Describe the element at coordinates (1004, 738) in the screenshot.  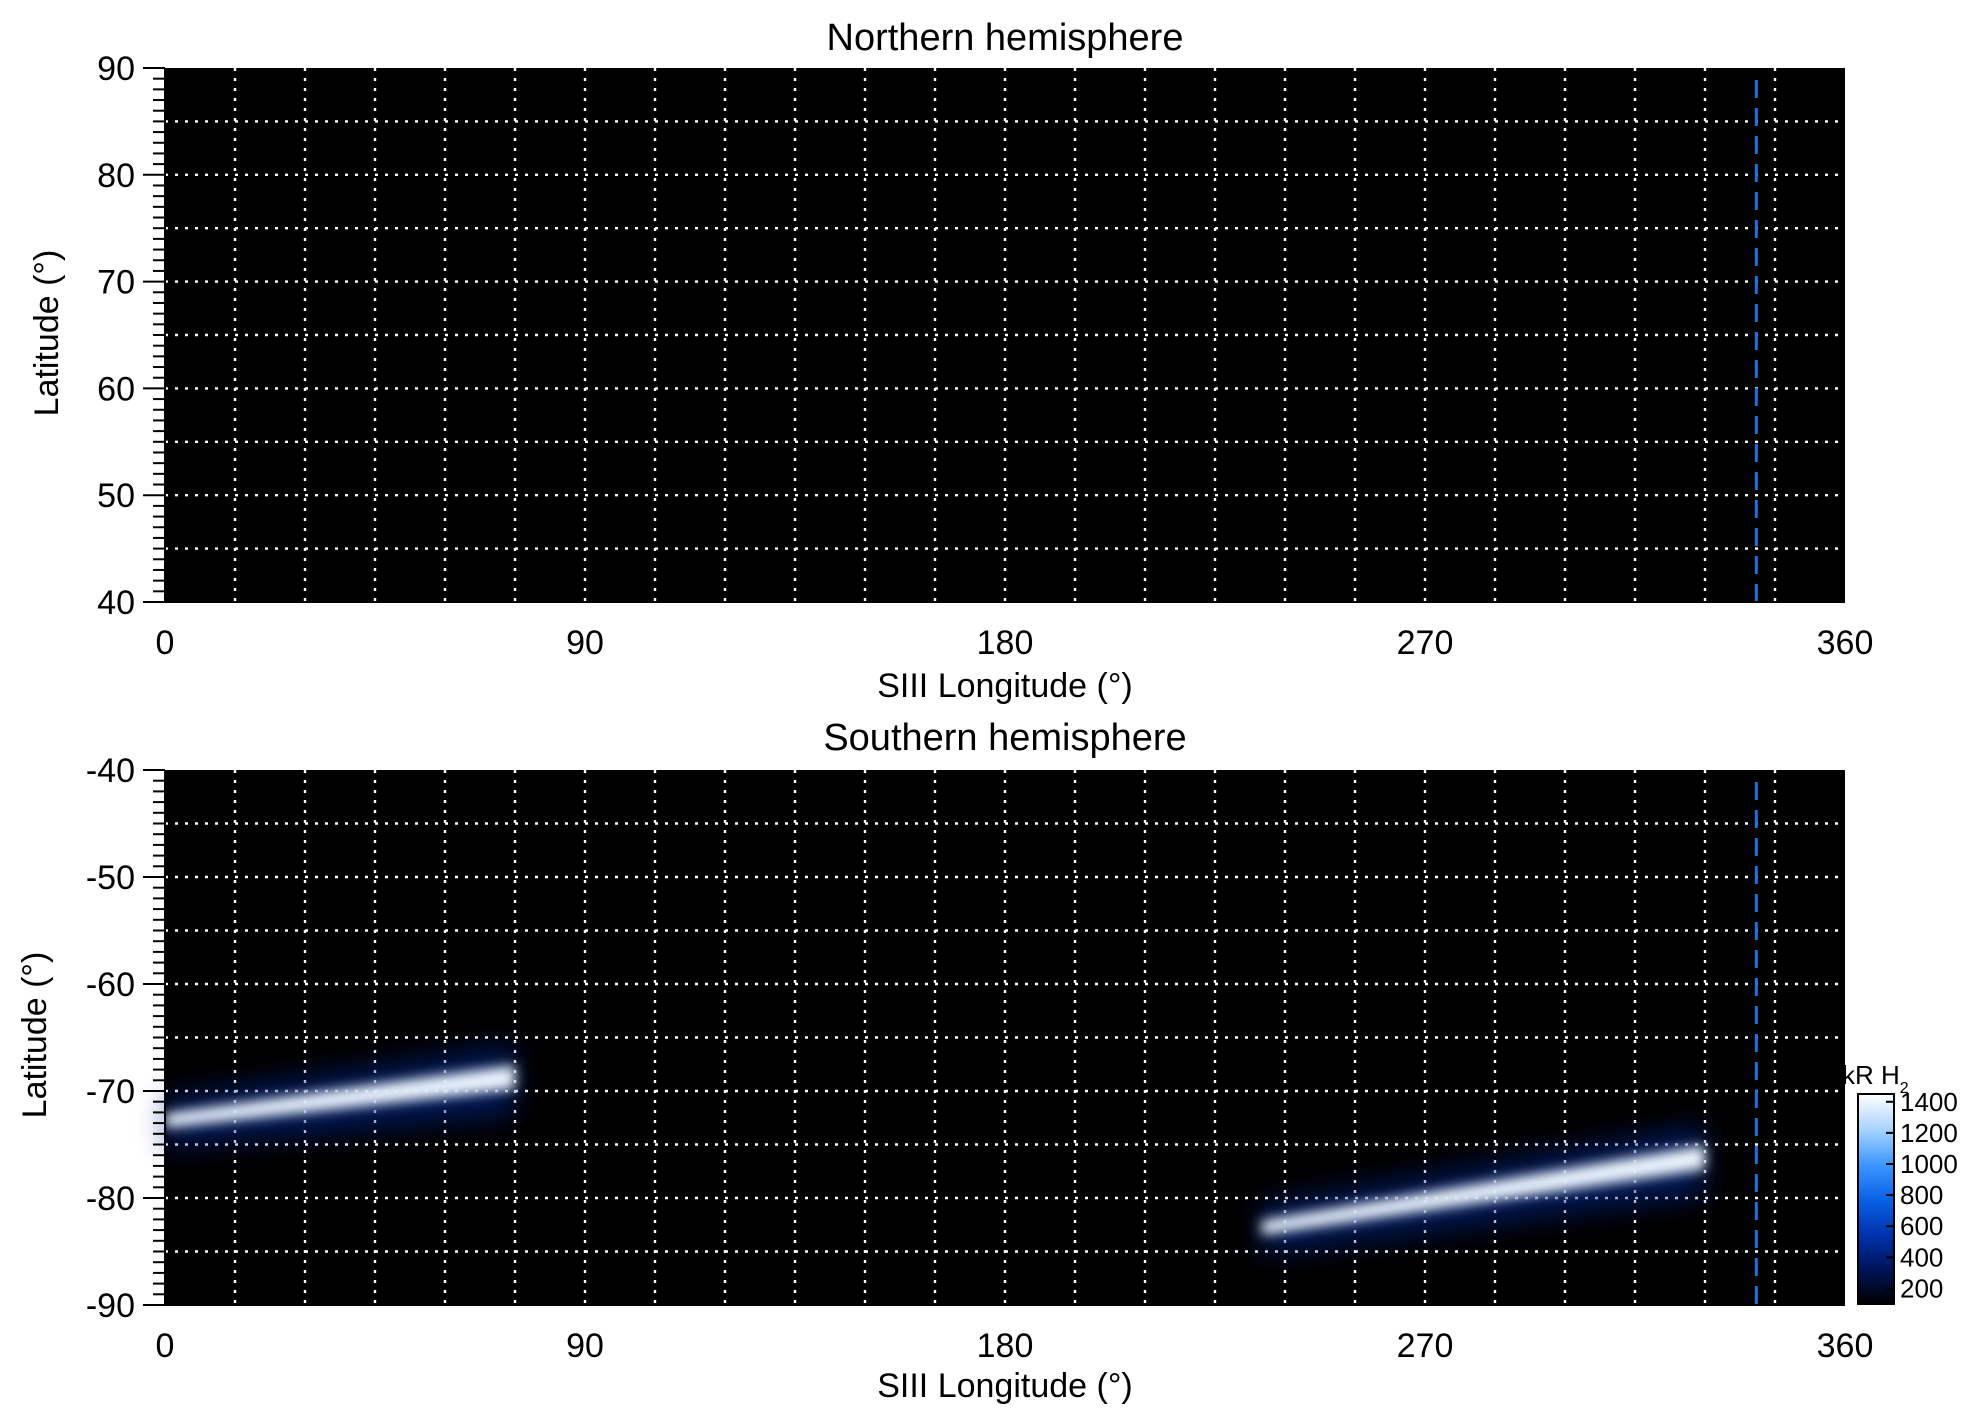
I see `panel-title-south: Southern hemisphere` at that location.